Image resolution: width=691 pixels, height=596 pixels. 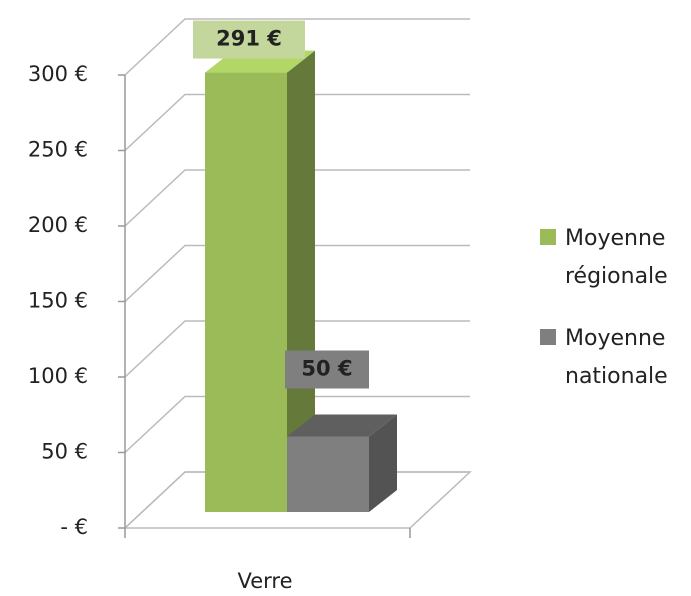 What do you see at coordinates (264, 581) in the screenshot?
I see `x-tick-label: Verre` at bounding box center [264, 581].